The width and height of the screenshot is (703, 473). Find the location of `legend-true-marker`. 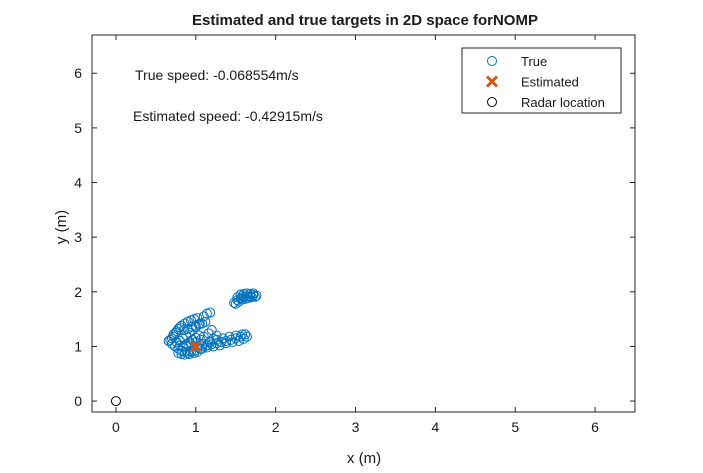

legend-true-marker is located at coordinates (492, 61).